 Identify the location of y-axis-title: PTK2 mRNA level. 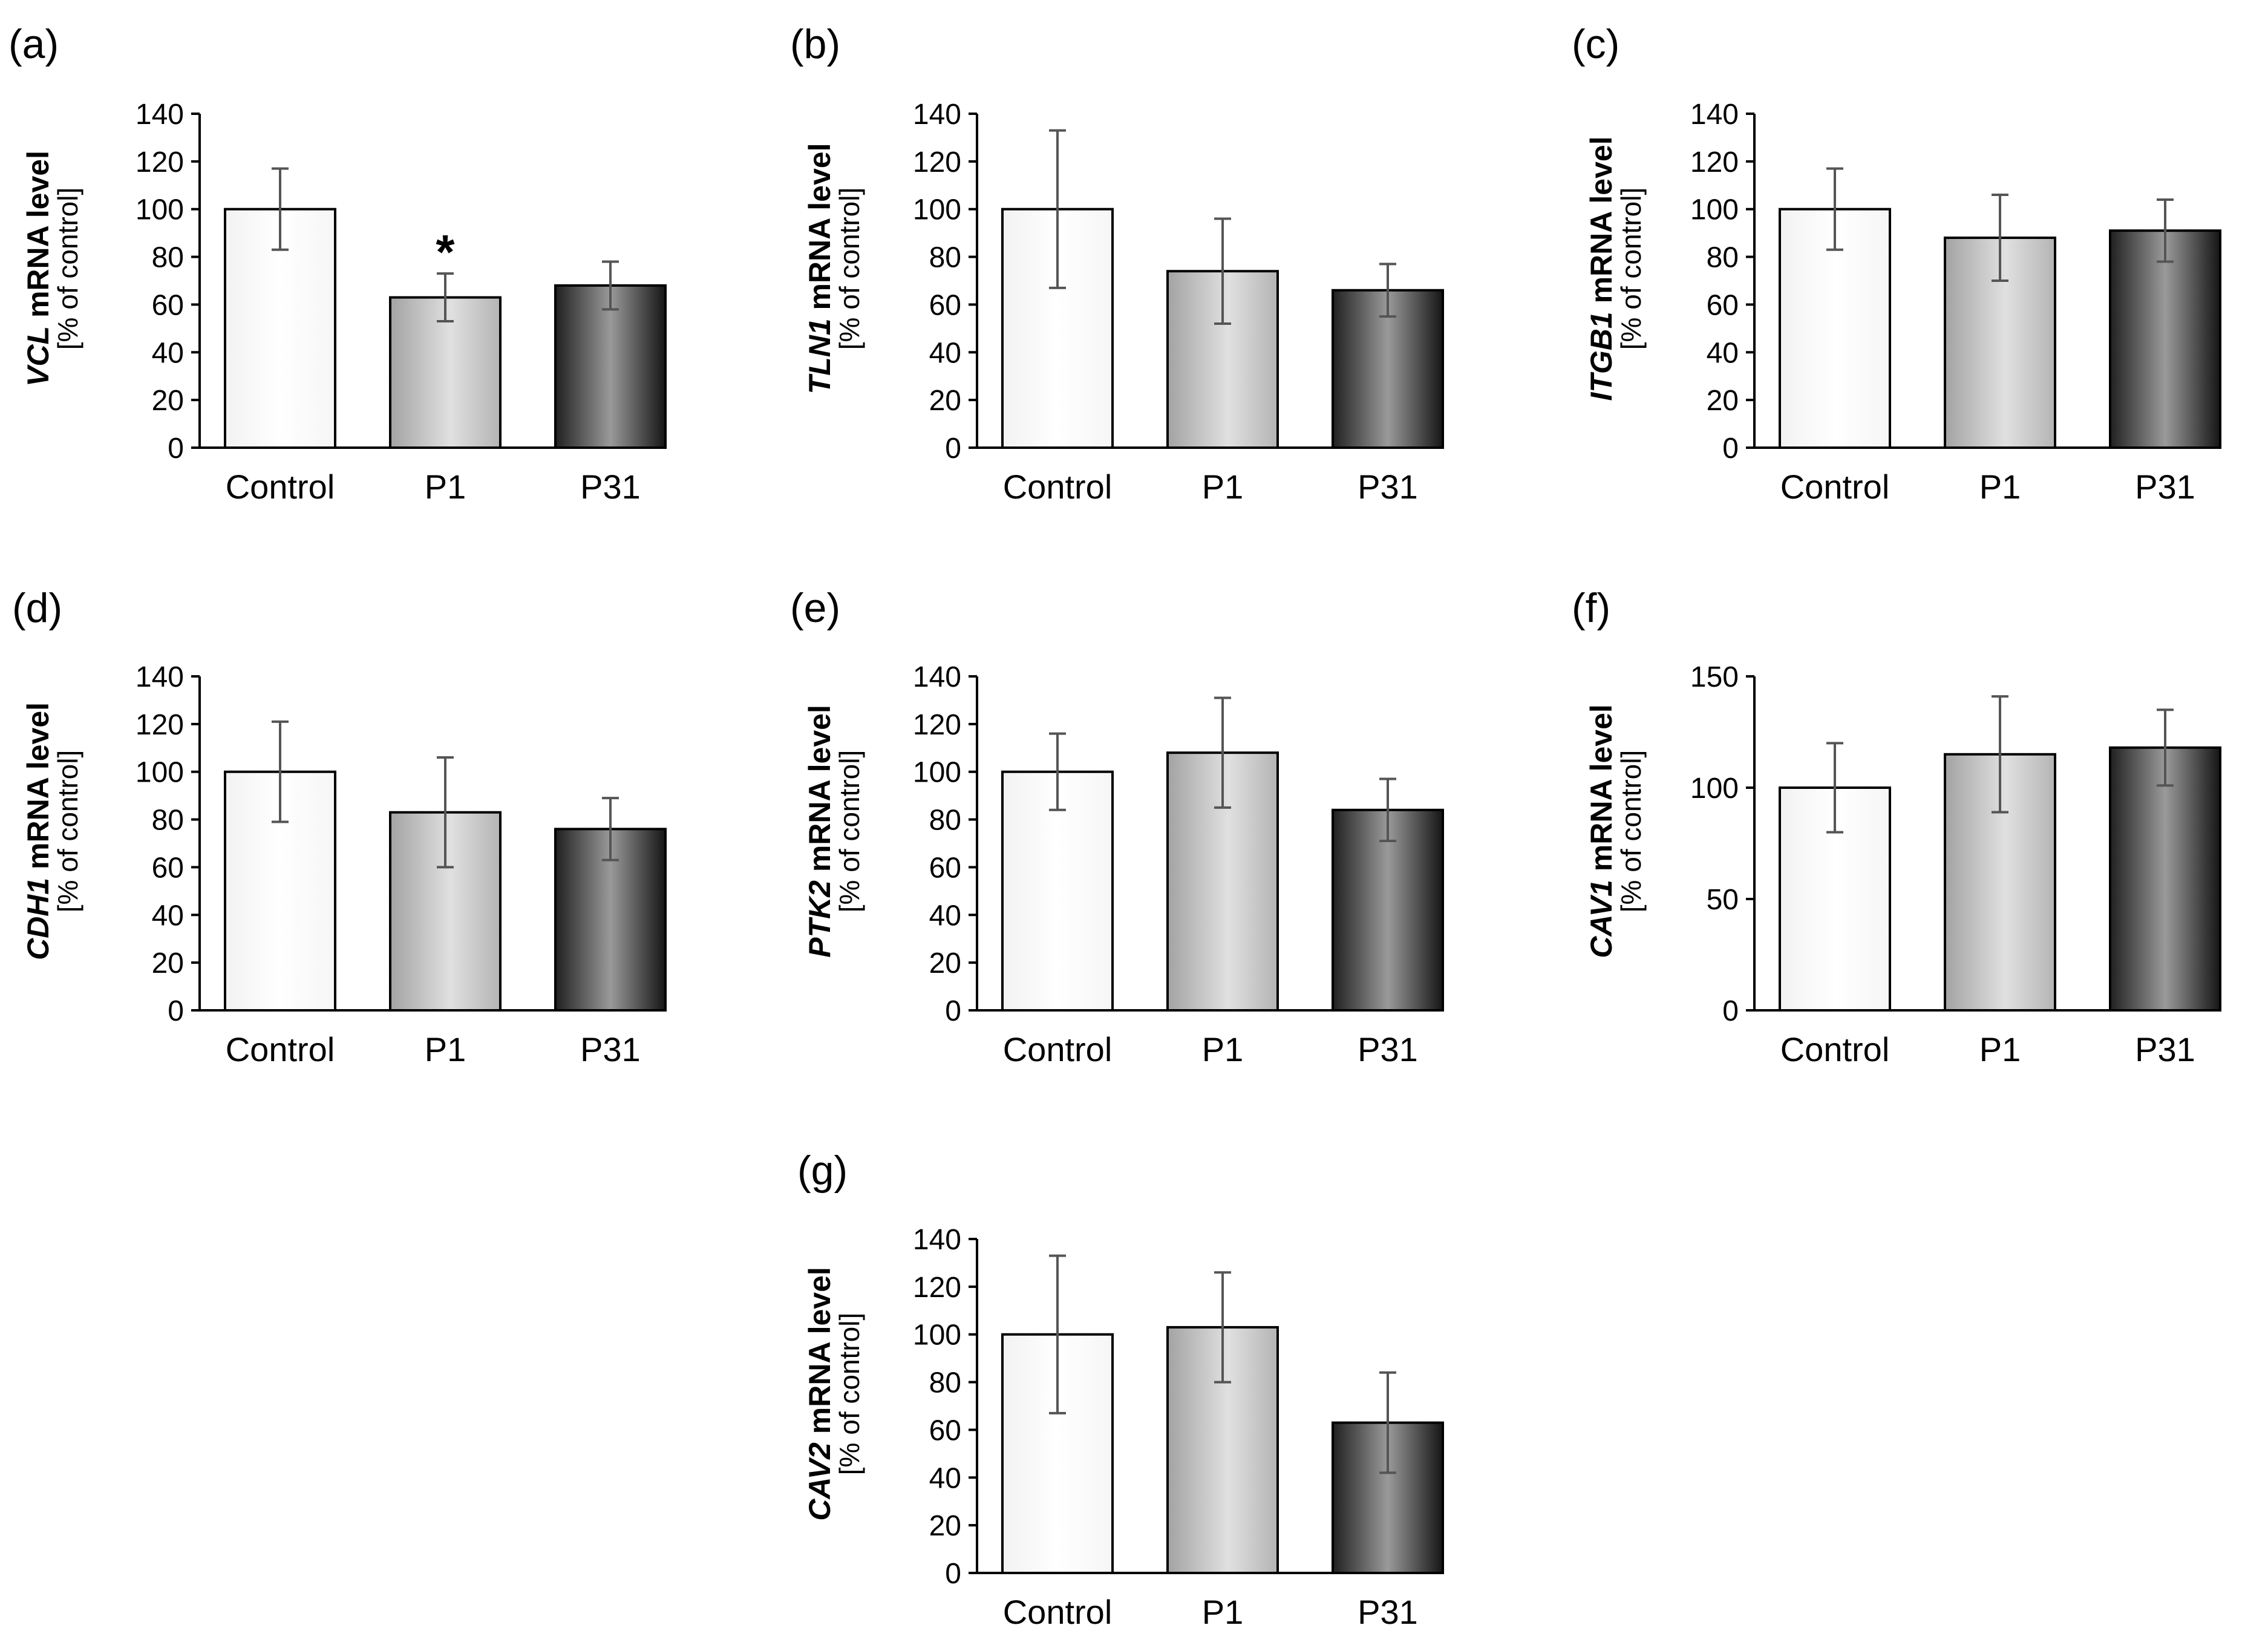
(820, 831).